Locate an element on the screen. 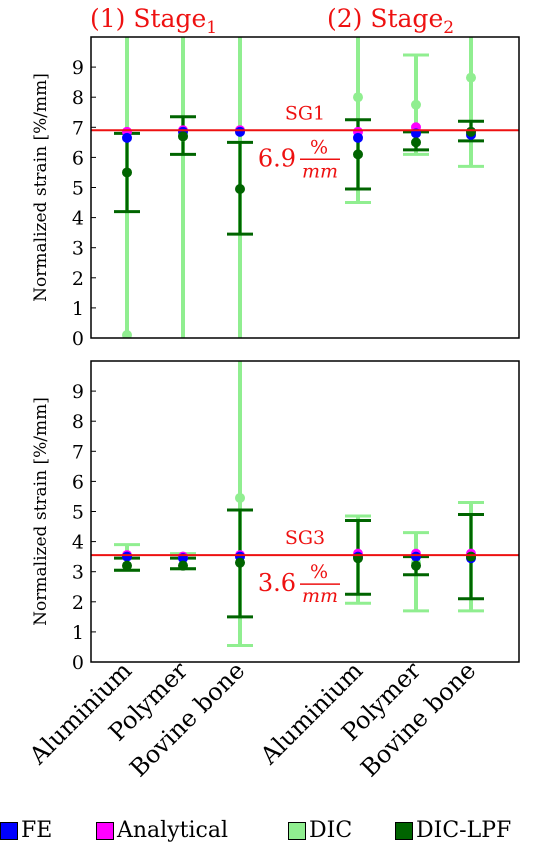  legend-item-dic: DIC is located at coordinates (320, 830).